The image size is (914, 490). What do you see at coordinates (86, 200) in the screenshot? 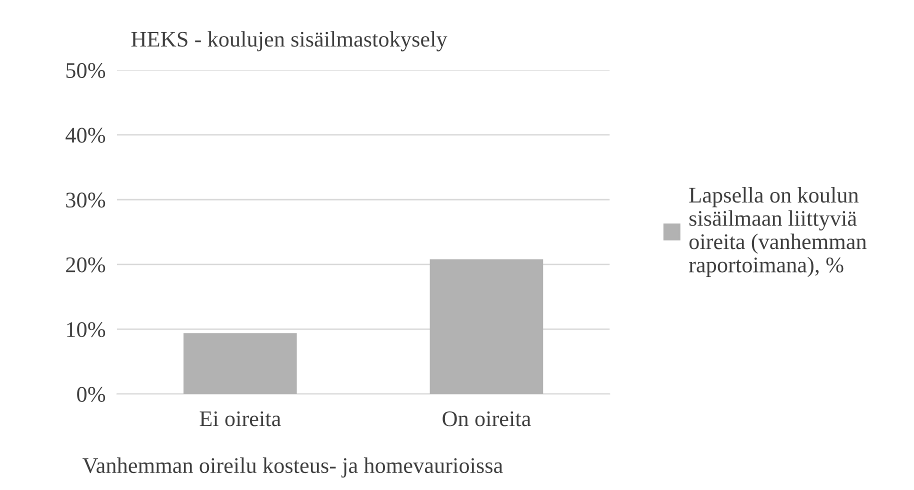
I see `y-tick-label: 30%` at bounding box center [86, 200].